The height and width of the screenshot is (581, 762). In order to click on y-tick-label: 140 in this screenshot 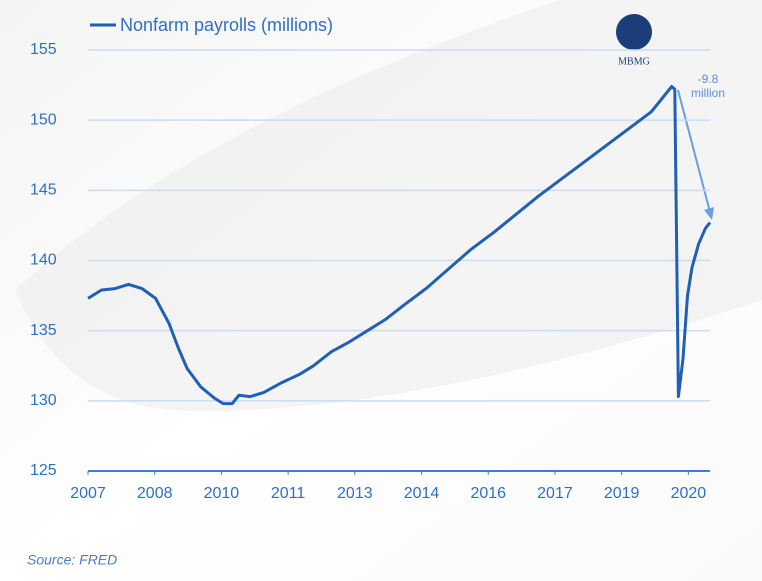, I will do `click(43, 260)`.